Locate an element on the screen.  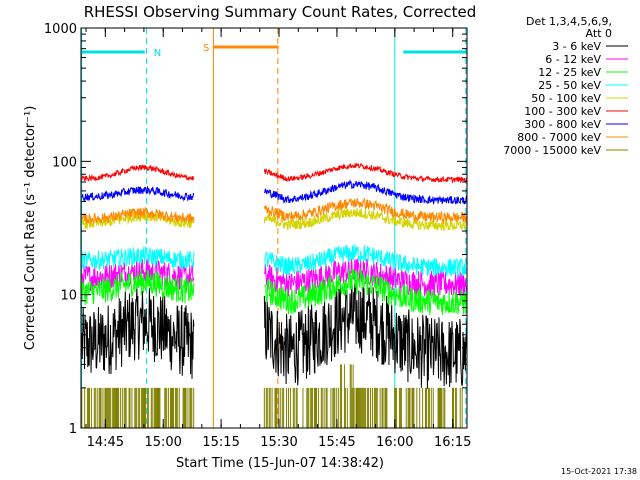
x-tick-label: 14:45 is located at coordinates (105, 442).